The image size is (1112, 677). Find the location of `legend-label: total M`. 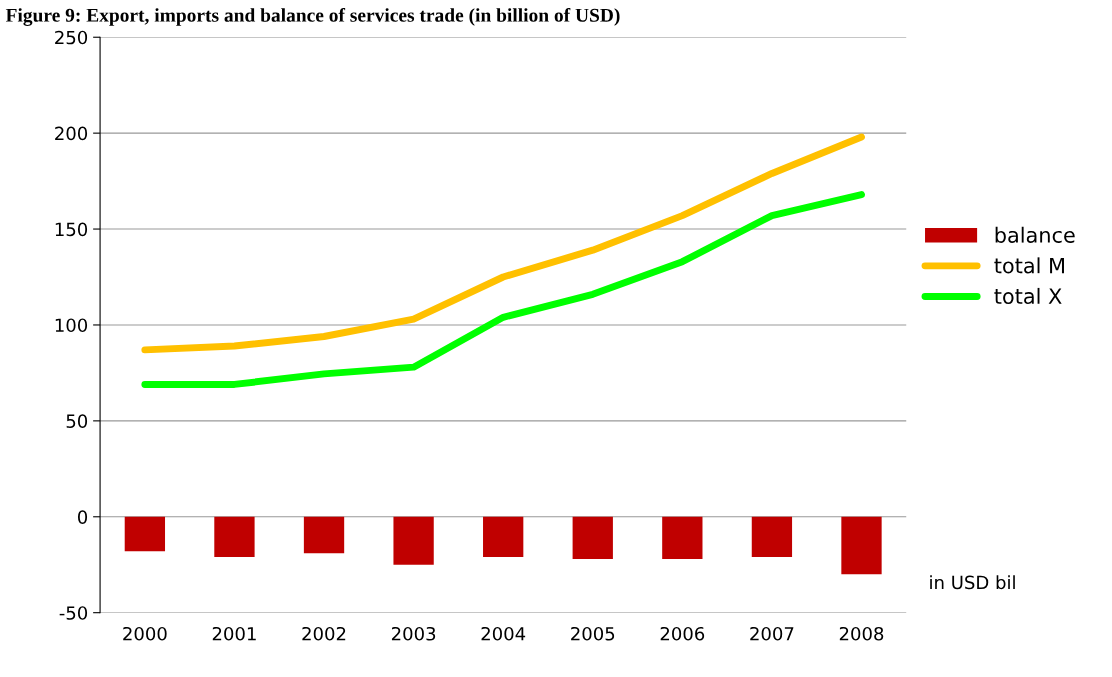

legend-label: total M is located at coordinates (1029, 265).